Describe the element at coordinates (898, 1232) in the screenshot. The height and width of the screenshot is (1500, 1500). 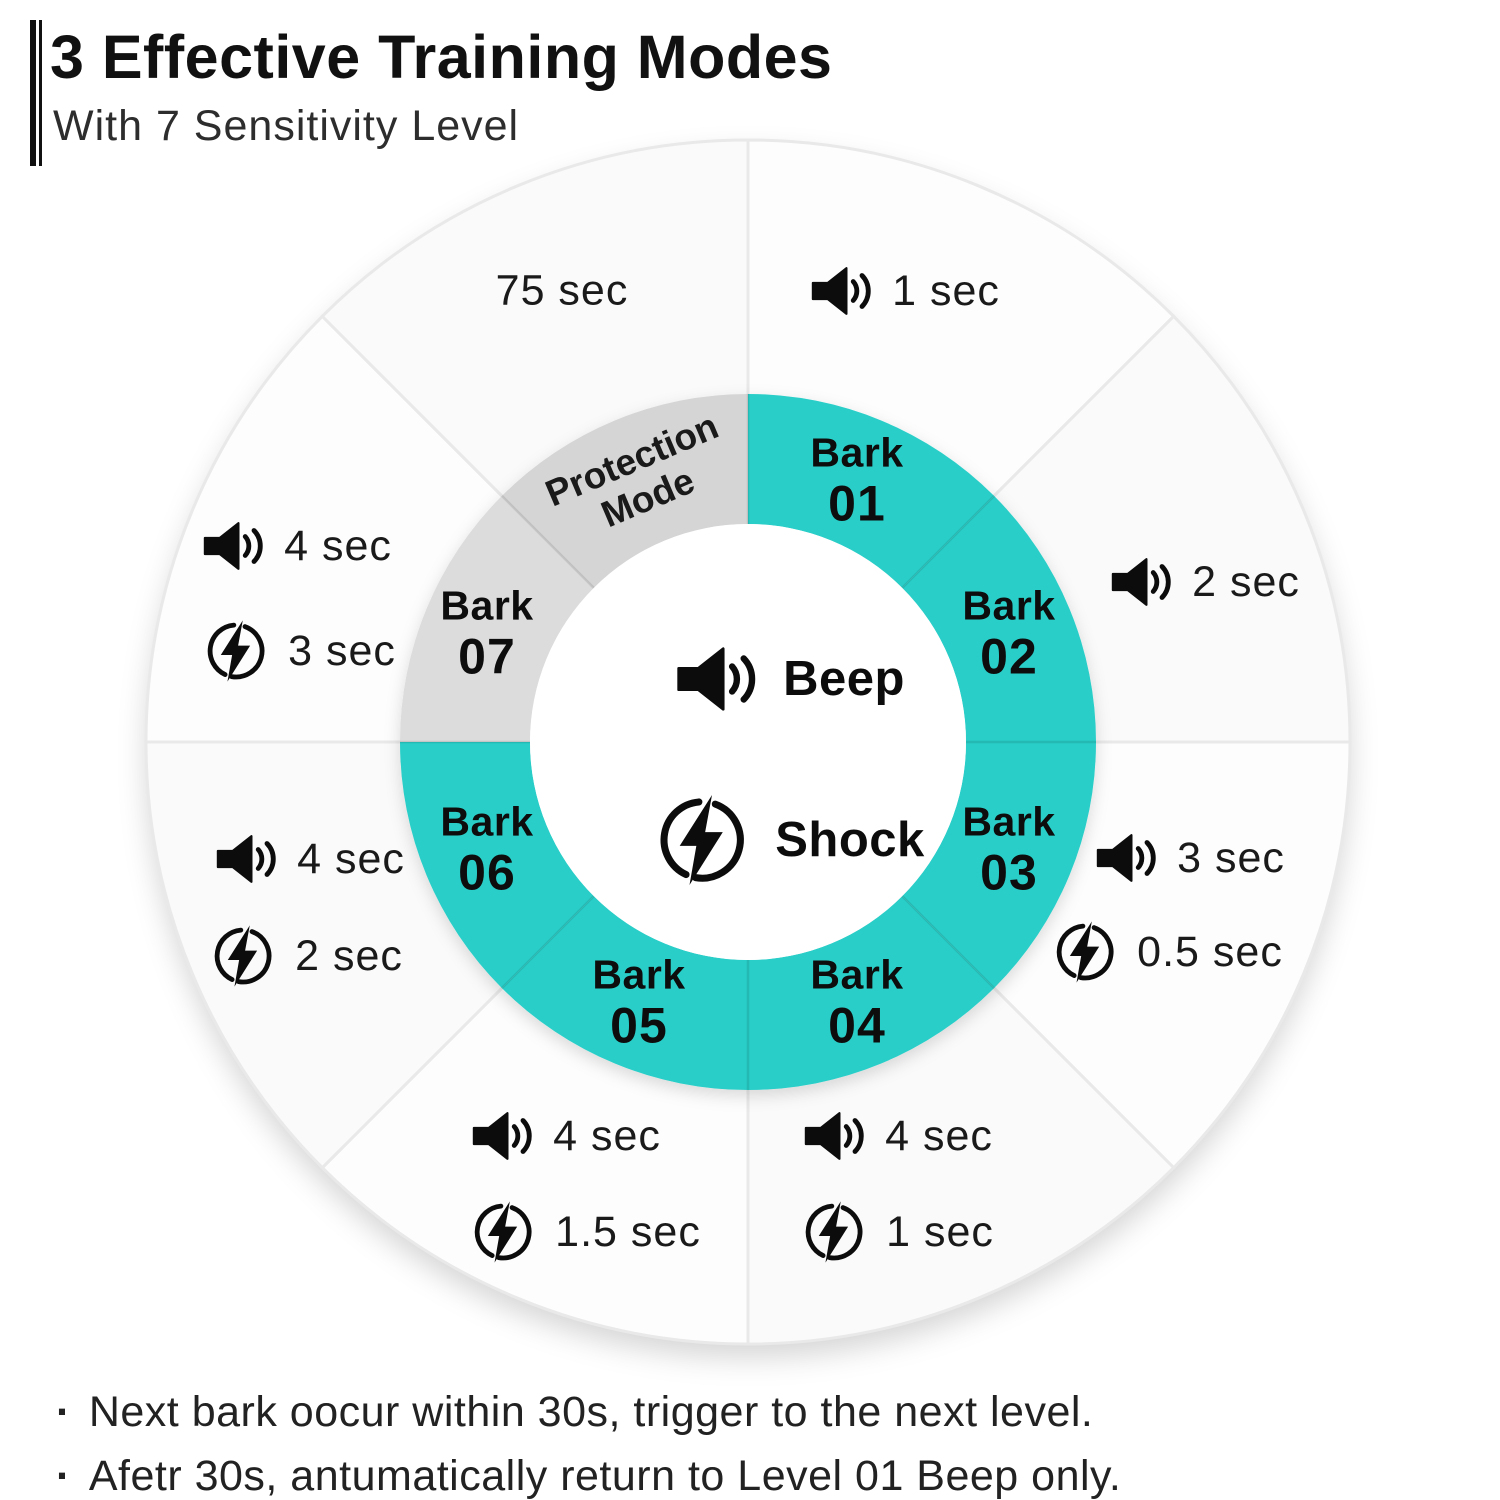
I see `bark-04-shock-duration: 1 sec` at that location.